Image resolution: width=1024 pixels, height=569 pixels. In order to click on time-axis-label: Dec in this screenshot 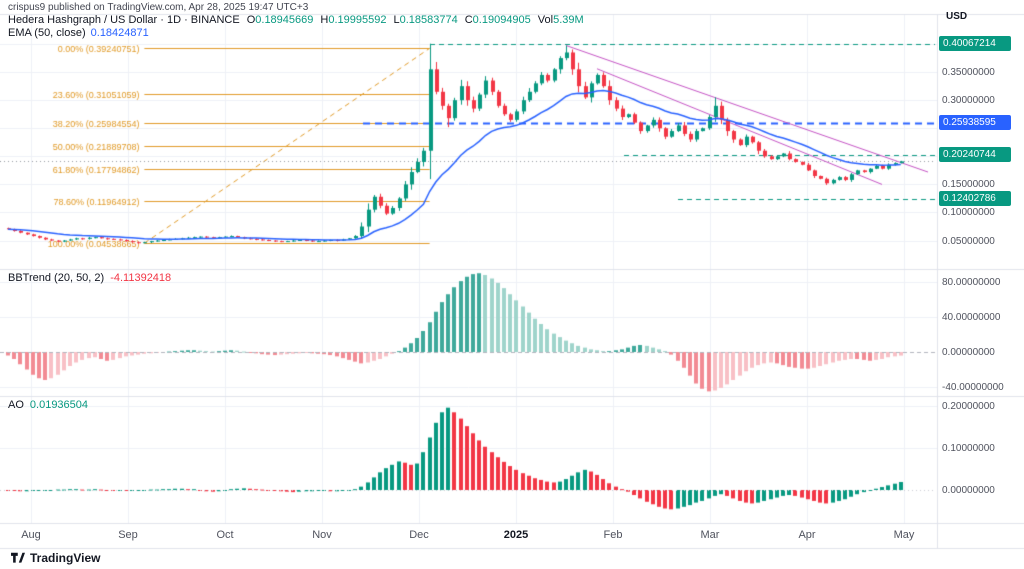, I will do `click(419, 535)`.